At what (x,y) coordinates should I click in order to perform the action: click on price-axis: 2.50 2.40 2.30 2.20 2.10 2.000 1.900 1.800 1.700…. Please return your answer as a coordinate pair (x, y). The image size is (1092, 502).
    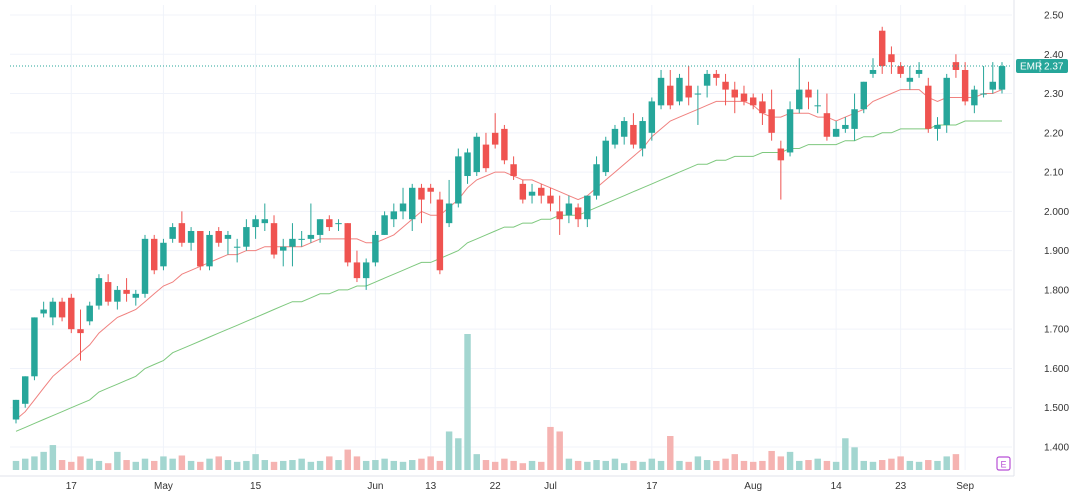
    Looking at the image, I should click on (1041, 238).